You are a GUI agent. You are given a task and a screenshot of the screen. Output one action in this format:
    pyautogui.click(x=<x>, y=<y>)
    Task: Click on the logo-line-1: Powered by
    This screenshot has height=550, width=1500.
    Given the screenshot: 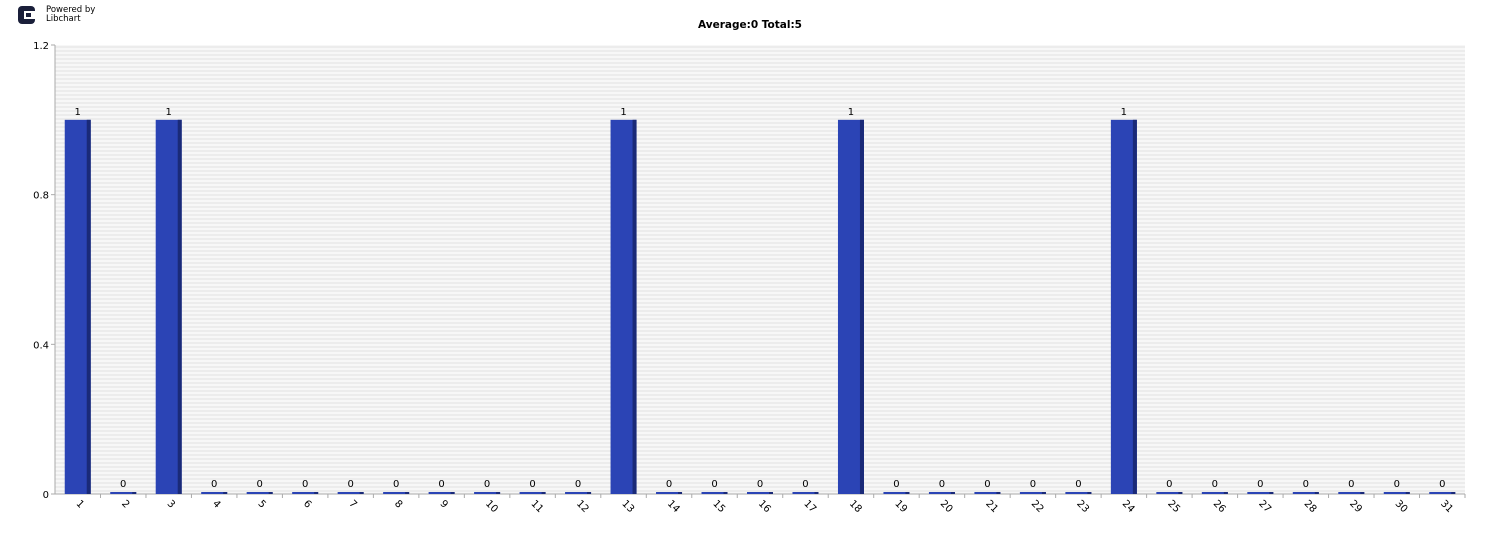 What is the action you would take?
    pyautogui.click(x=71, y=10)
    